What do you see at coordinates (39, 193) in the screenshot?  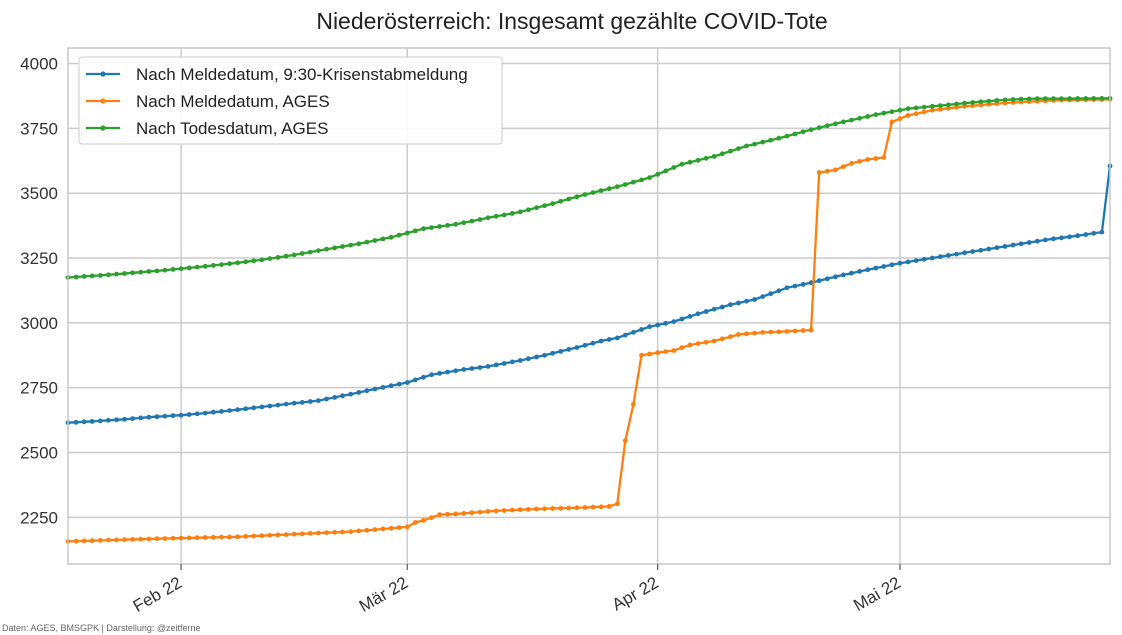 I see `y-tick-label: 3500` at bounding box center [39, 193].